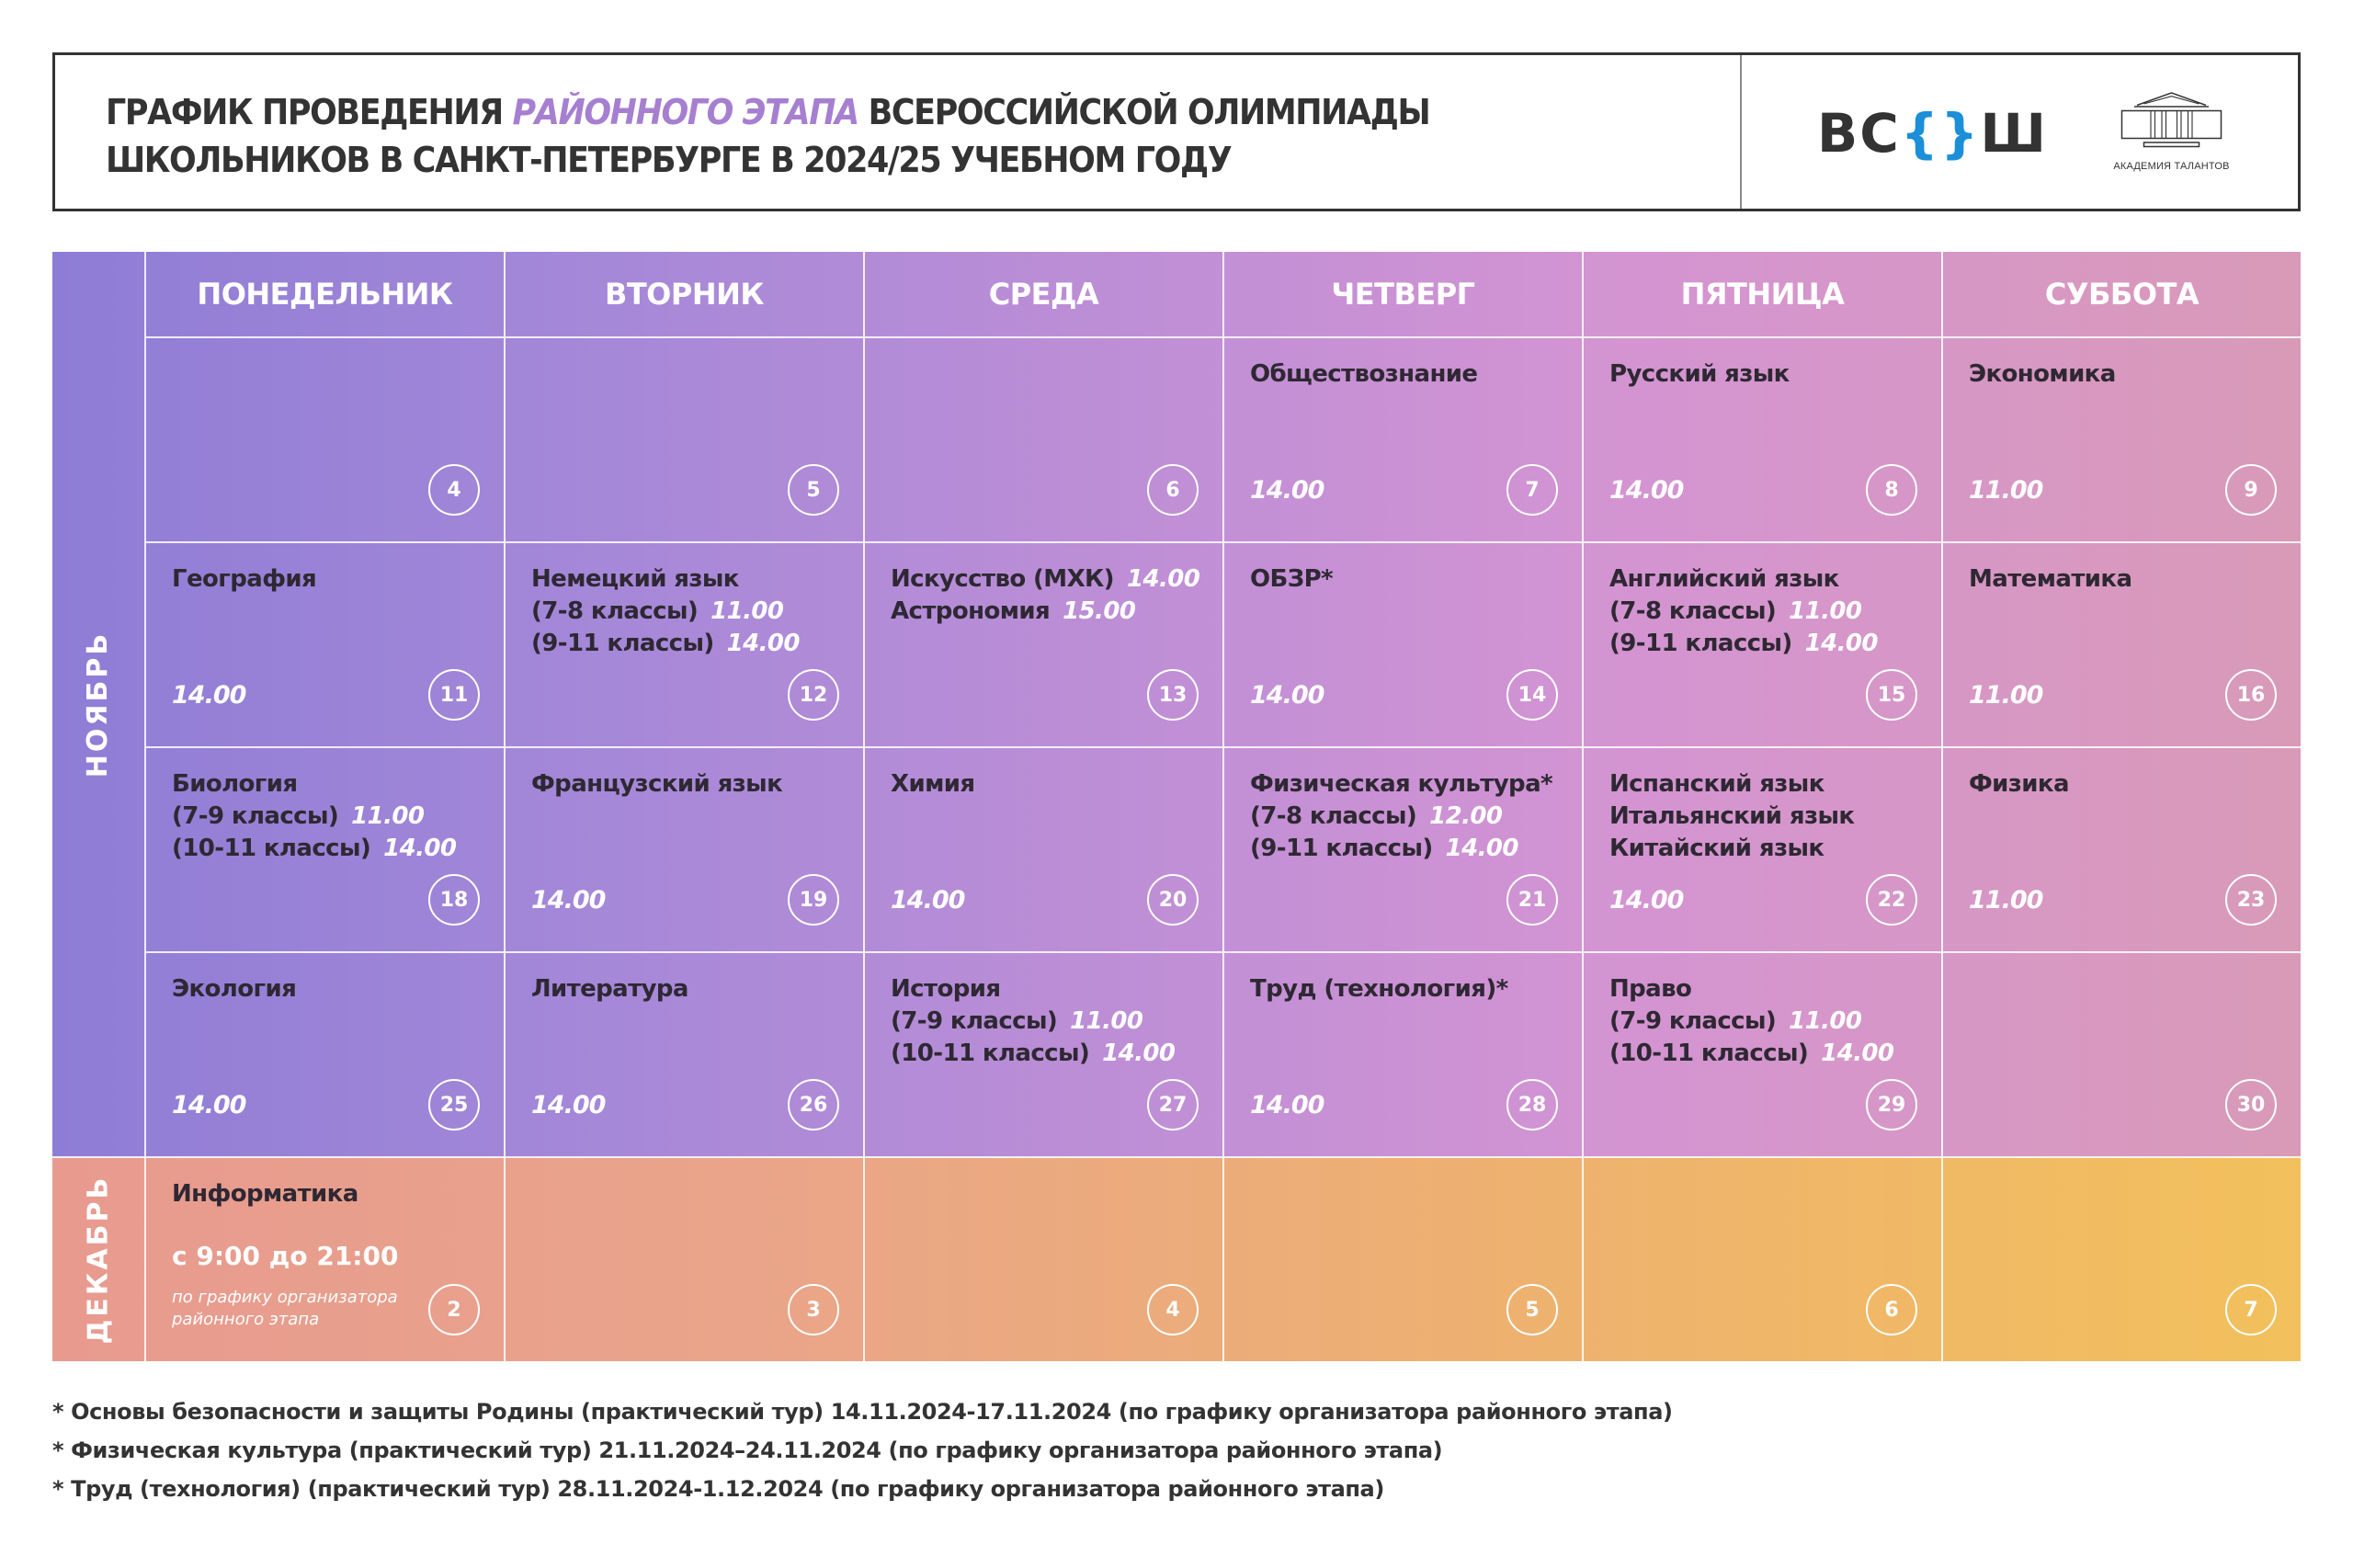  What do you see at coordinates (1741, 132) in the screenshot?
I see `logo-divider` at bounding box center [1741, 132].